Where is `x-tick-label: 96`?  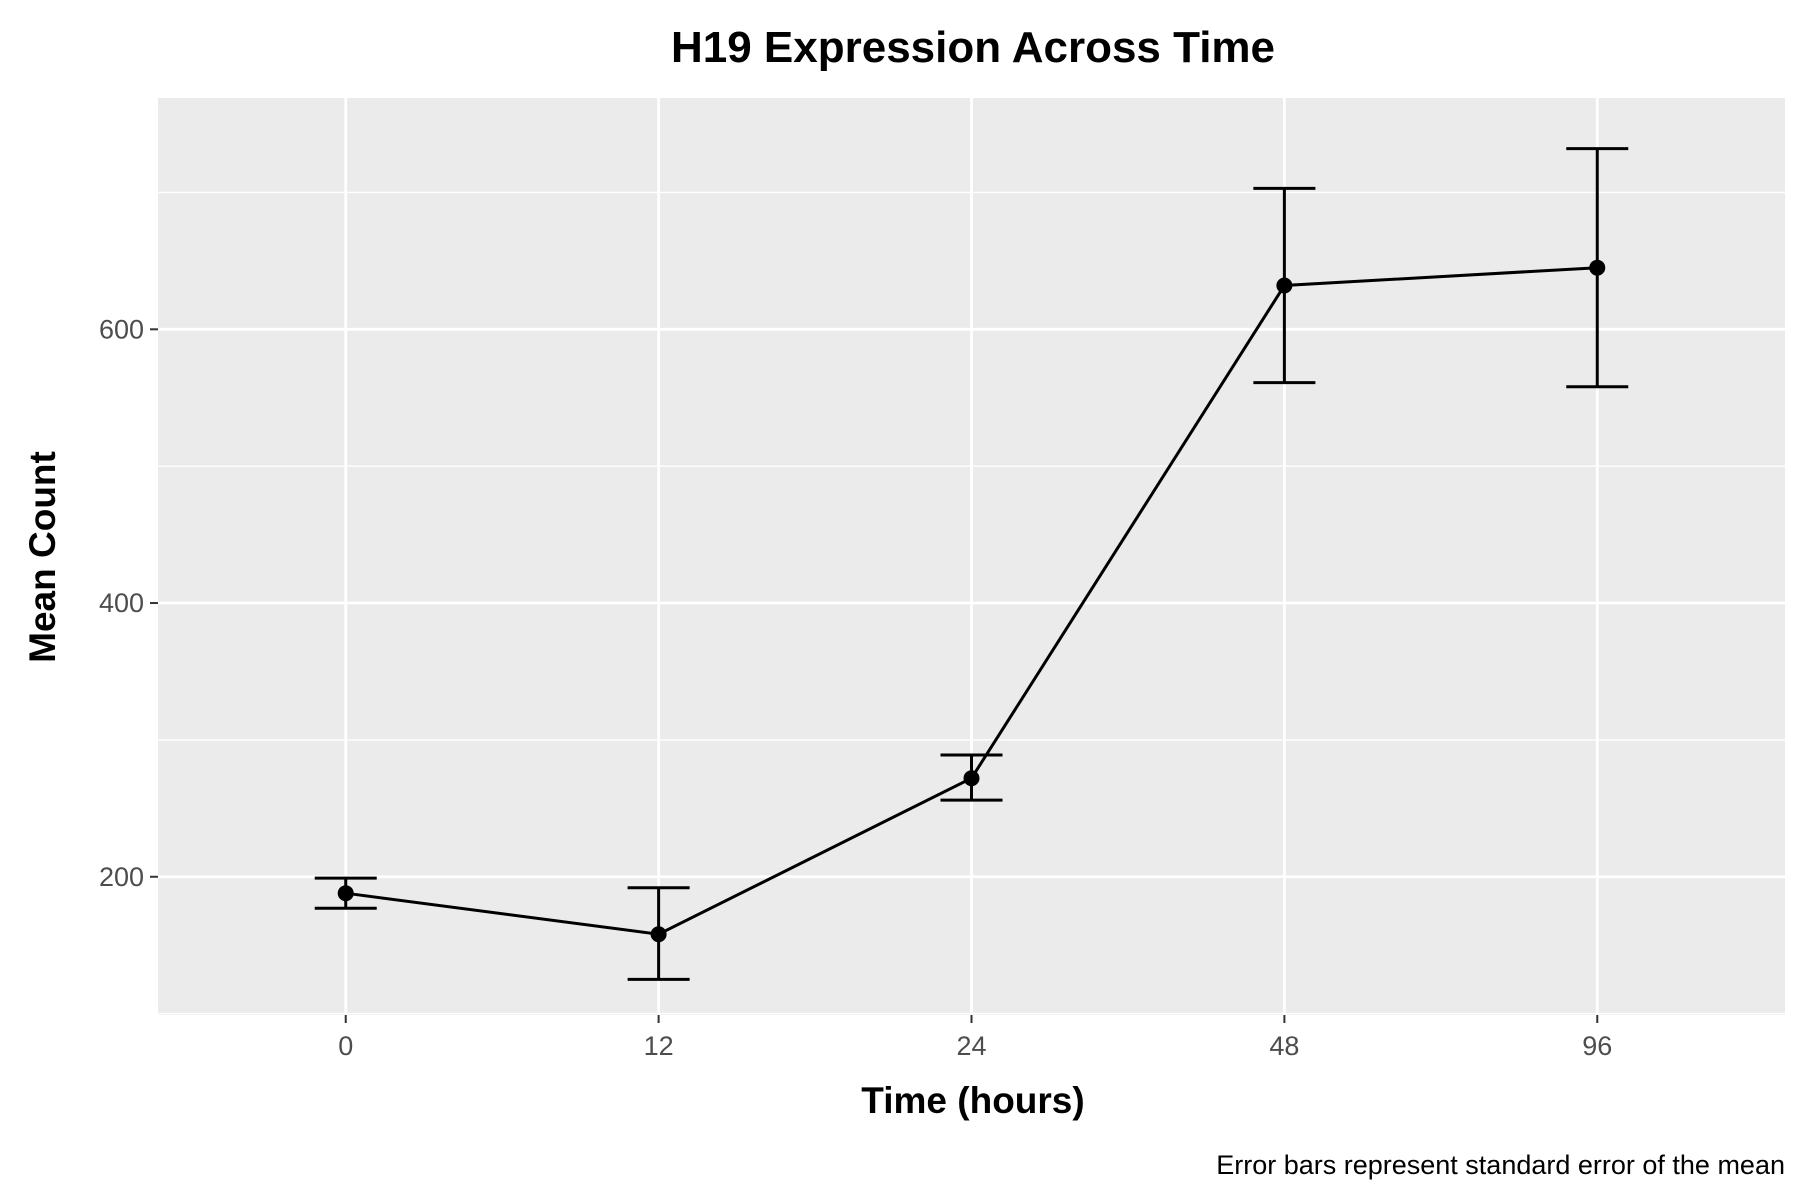
x-tick-label: 96 is located at coordinates (1597, 1046).